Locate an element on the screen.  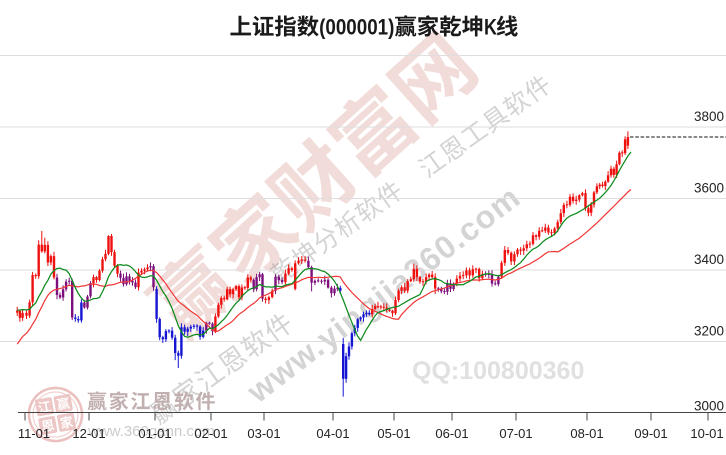
svg-text: 07-01 is located at coordinates (515, 433).